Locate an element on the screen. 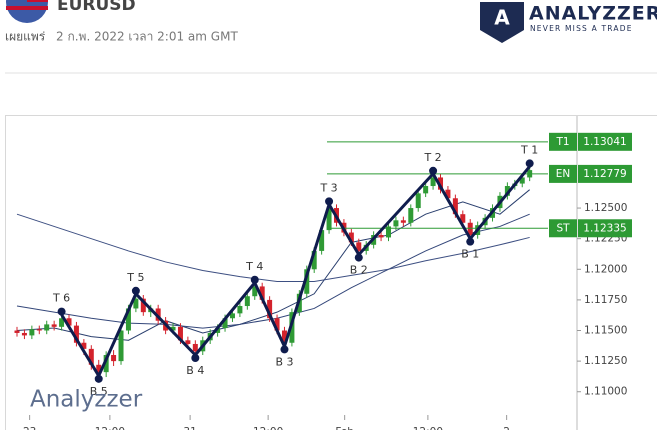 This screenshot has height=430, width=657. y-tick-label: 1.12000 is located at coordinates (605, 269).